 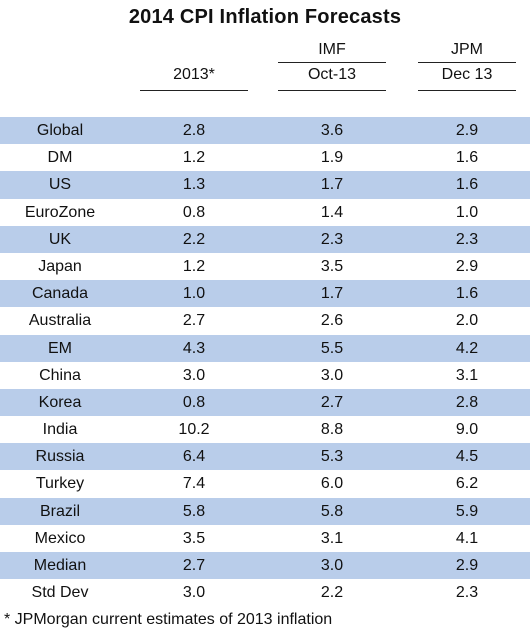 What do you see at coordinates (332, 402) in the screenshot?
I see `value-imf-oct13: 2.7` at bounding box center [332, 402].